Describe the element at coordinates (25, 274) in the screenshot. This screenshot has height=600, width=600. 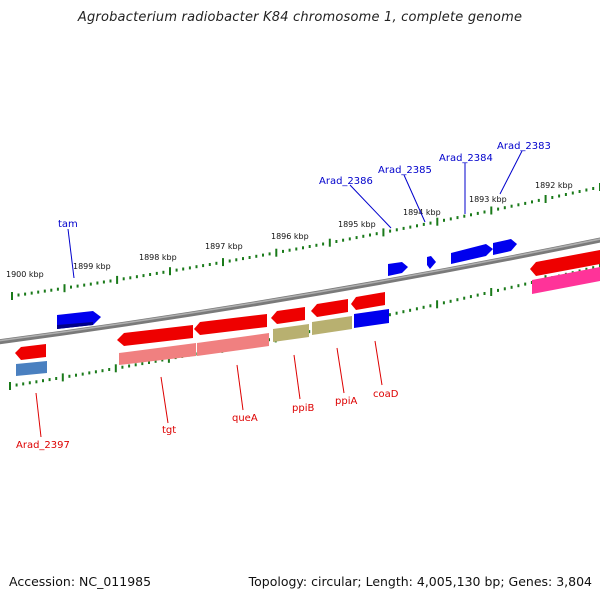
I see `kbp-label: 1900 kbp` at that location.